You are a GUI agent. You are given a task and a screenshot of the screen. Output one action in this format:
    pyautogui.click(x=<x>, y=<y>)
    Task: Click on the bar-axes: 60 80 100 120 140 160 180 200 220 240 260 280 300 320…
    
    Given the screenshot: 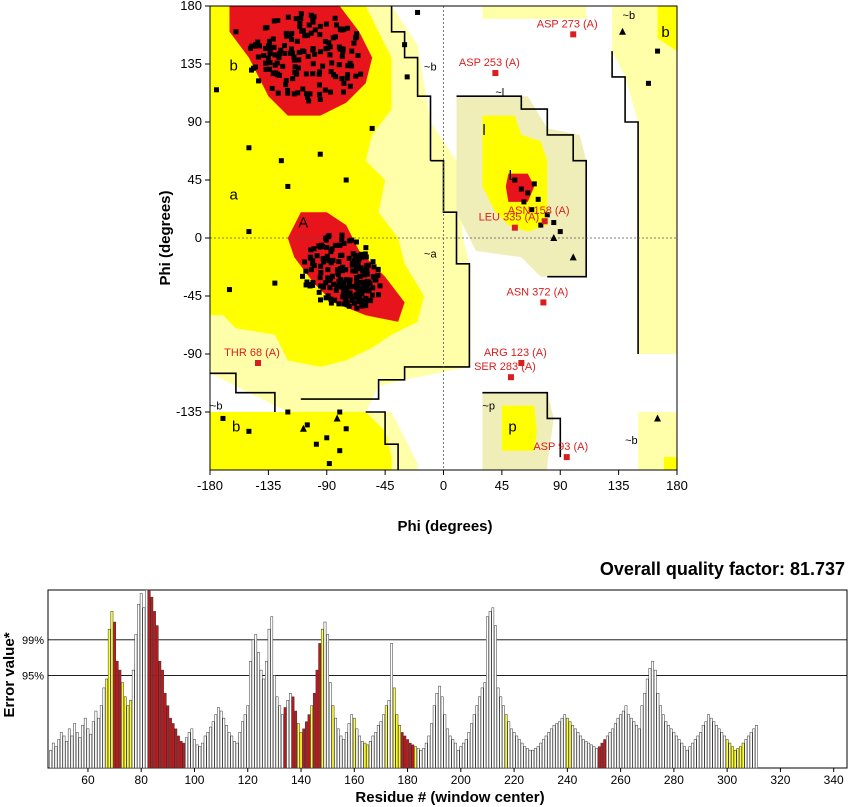 What is the action you would take?
    pyautogui.click(x=462, y=777)
    